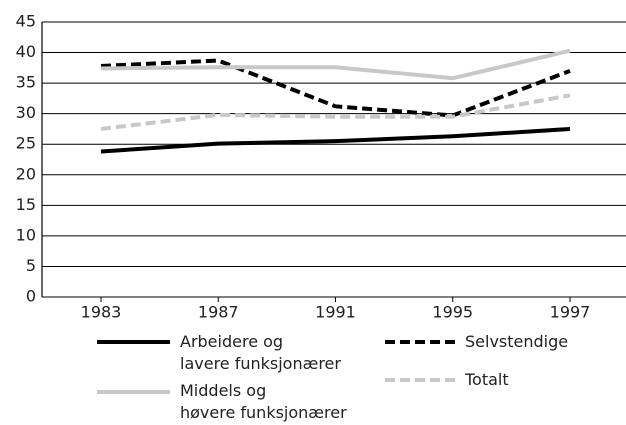  I want to click on x-tick-label: 1997, so click(570, 312).